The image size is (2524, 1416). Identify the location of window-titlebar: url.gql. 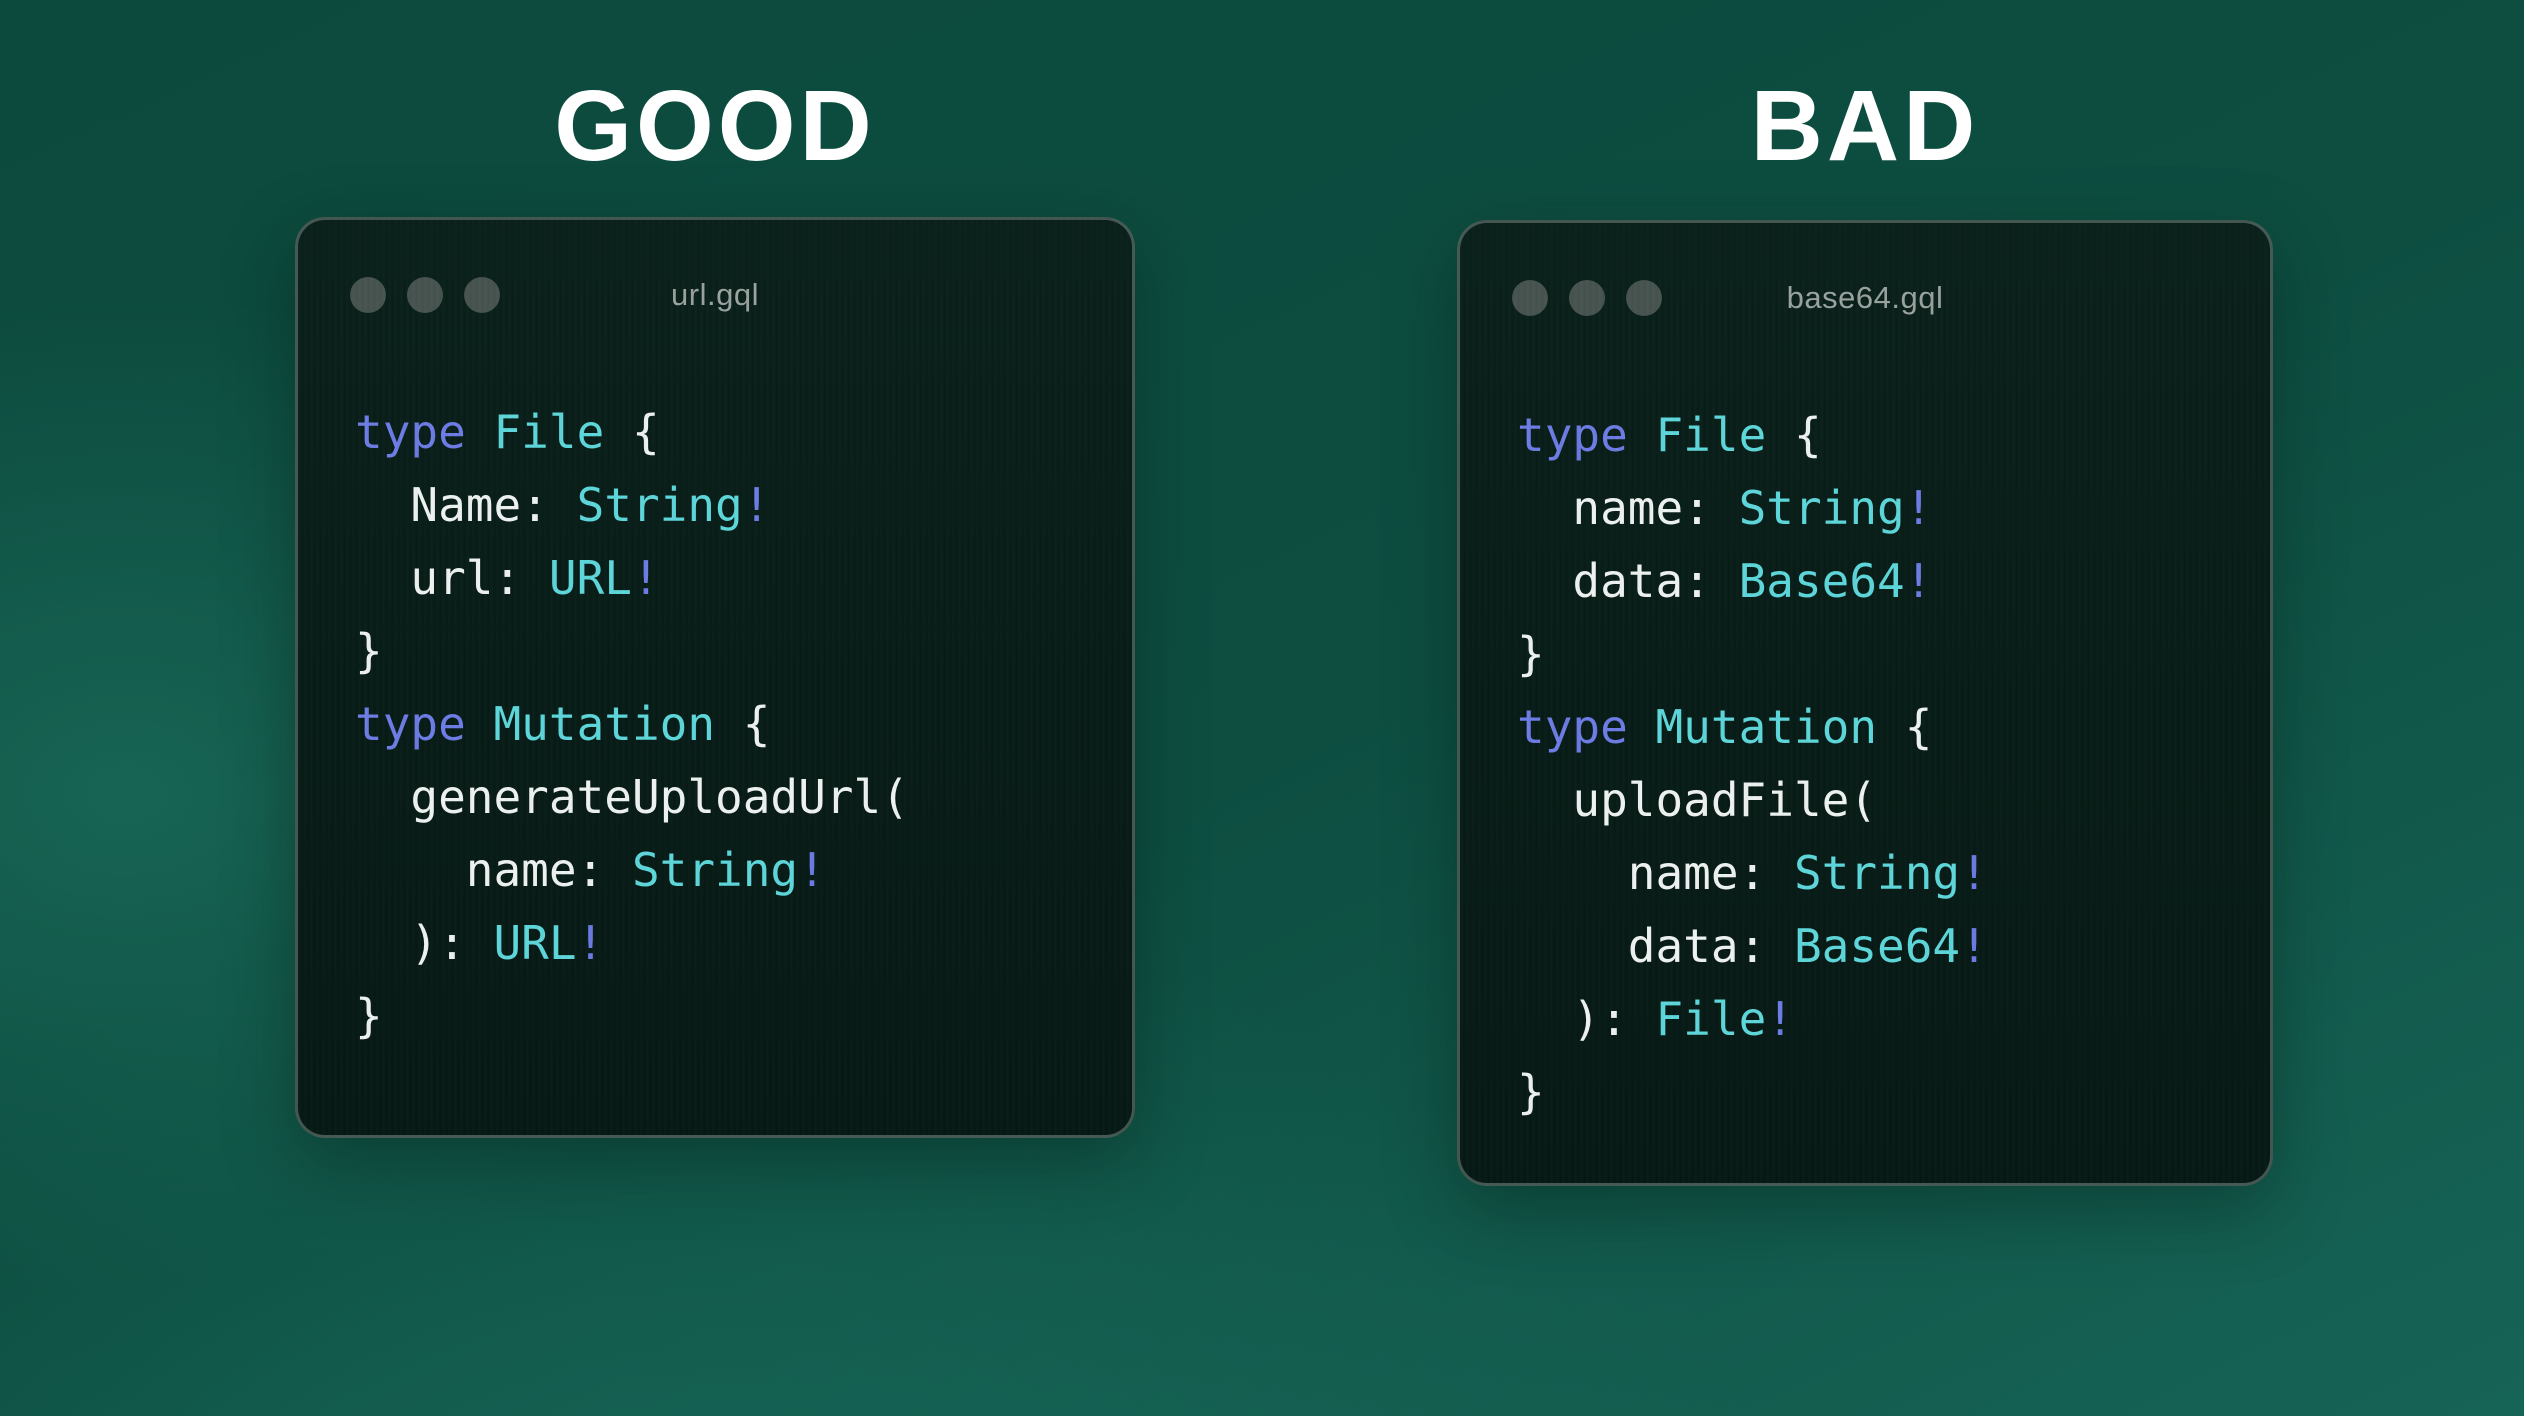
(715, 295).